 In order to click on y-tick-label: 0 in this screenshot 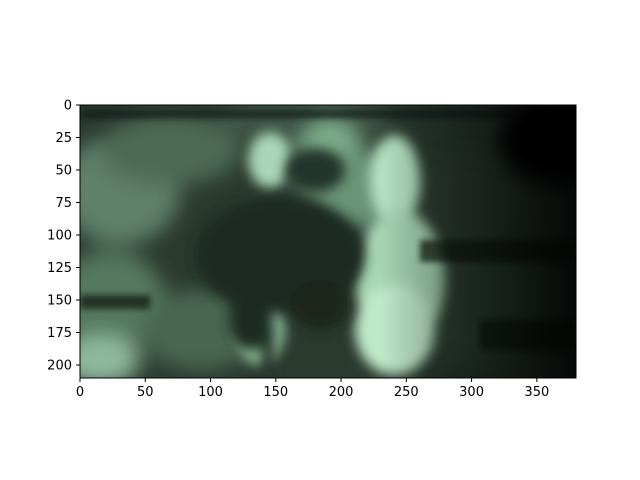, I will do `click(68, 106)`.